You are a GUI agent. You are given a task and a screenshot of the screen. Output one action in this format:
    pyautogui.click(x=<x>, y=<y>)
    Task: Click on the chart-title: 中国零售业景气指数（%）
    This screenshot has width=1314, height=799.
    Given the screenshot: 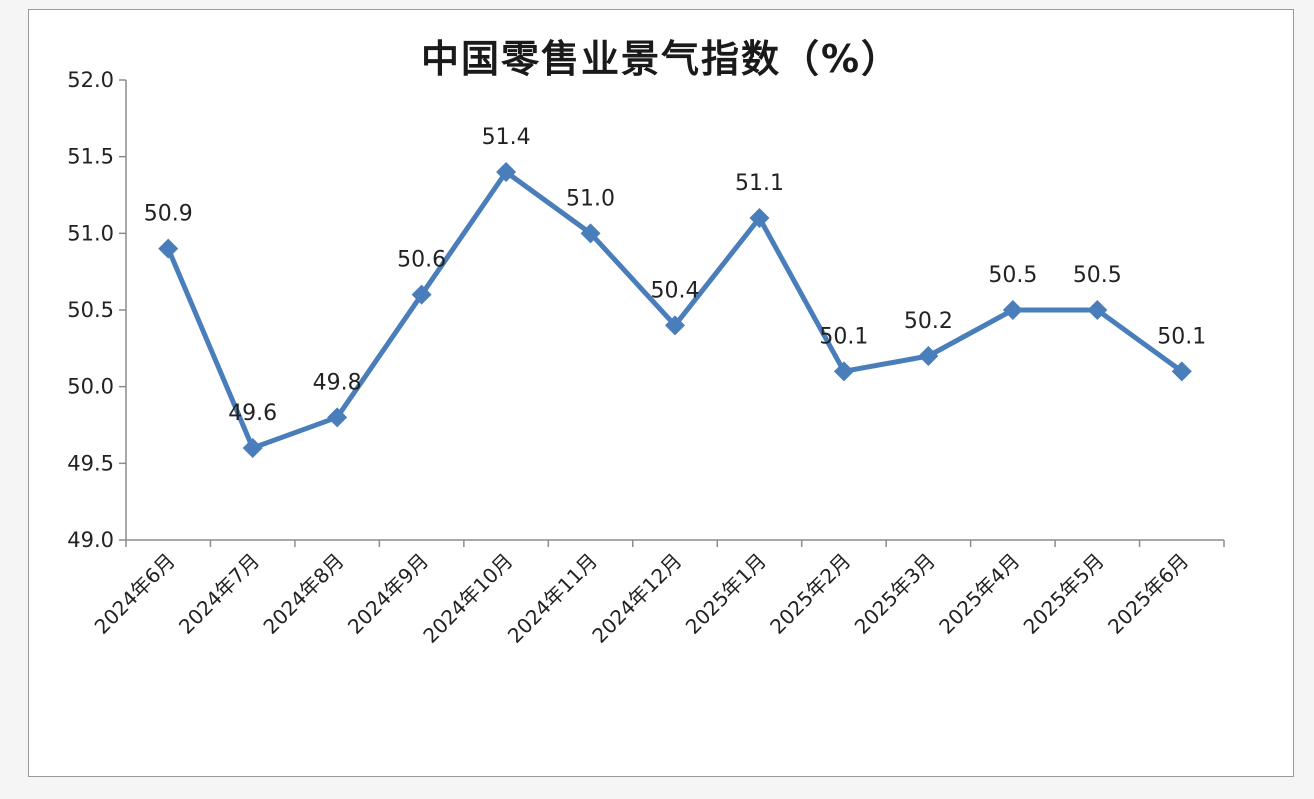 What is the action you would take?
    pyautogui.click(x=661, y=59)
    